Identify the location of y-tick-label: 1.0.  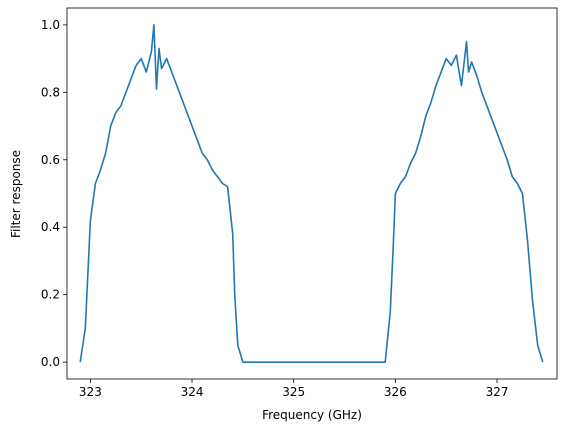
(50, 25).